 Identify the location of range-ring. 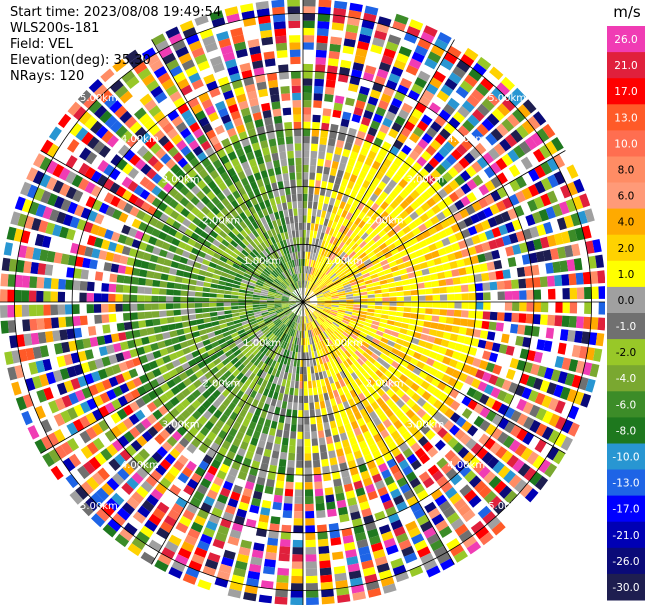
(303, 302).